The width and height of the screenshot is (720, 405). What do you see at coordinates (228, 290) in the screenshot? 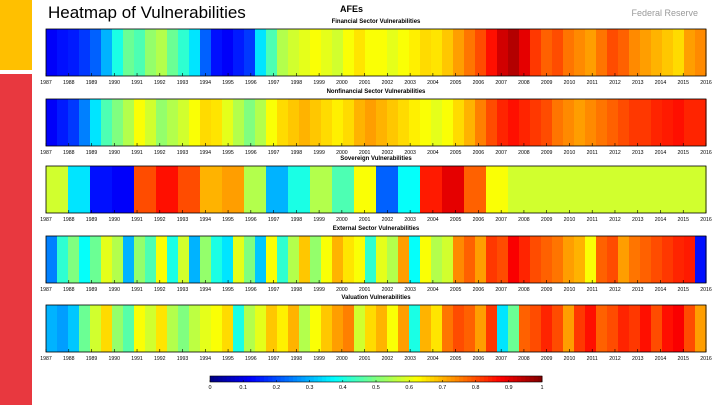
I see `external-sector-vulnerabilities-tick-label: 1995` at bounding box center [228, 290].